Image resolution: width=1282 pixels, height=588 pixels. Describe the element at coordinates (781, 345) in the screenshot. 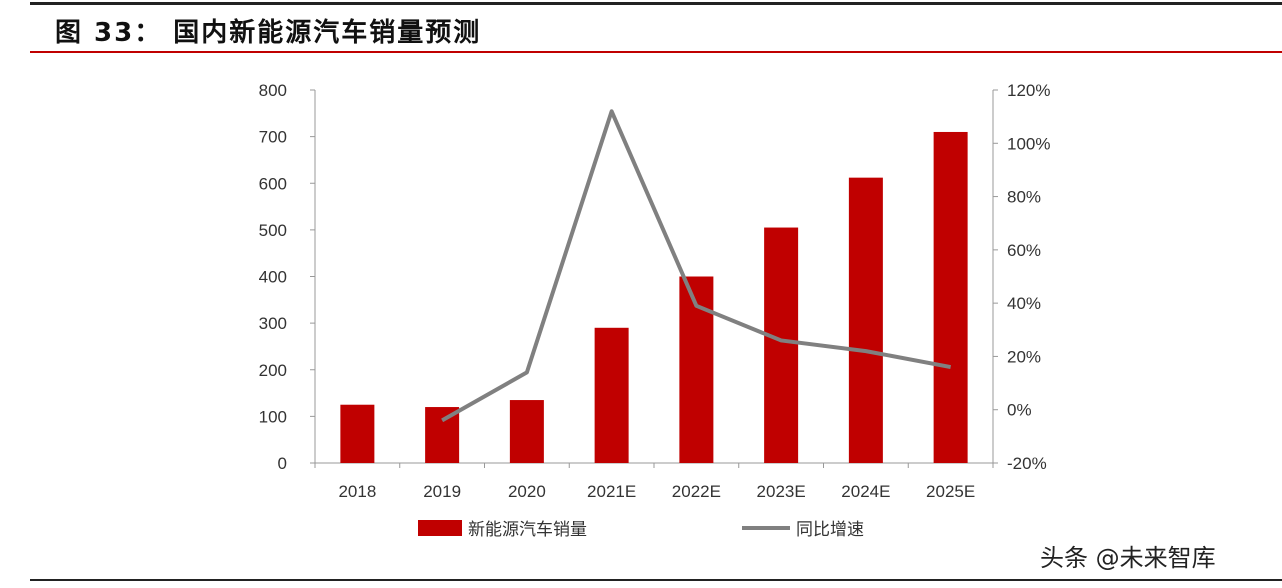

I see `bar-2023E` at that location.